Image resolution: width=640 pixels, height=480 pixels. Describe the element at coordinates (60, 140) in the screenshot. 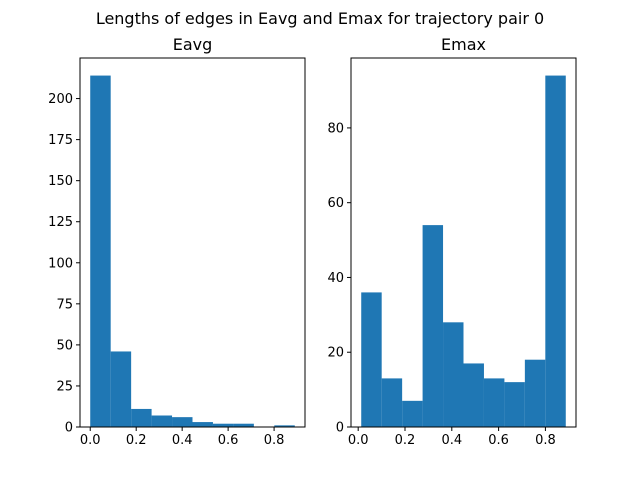

I see `y-tick-label: 175` at that location.